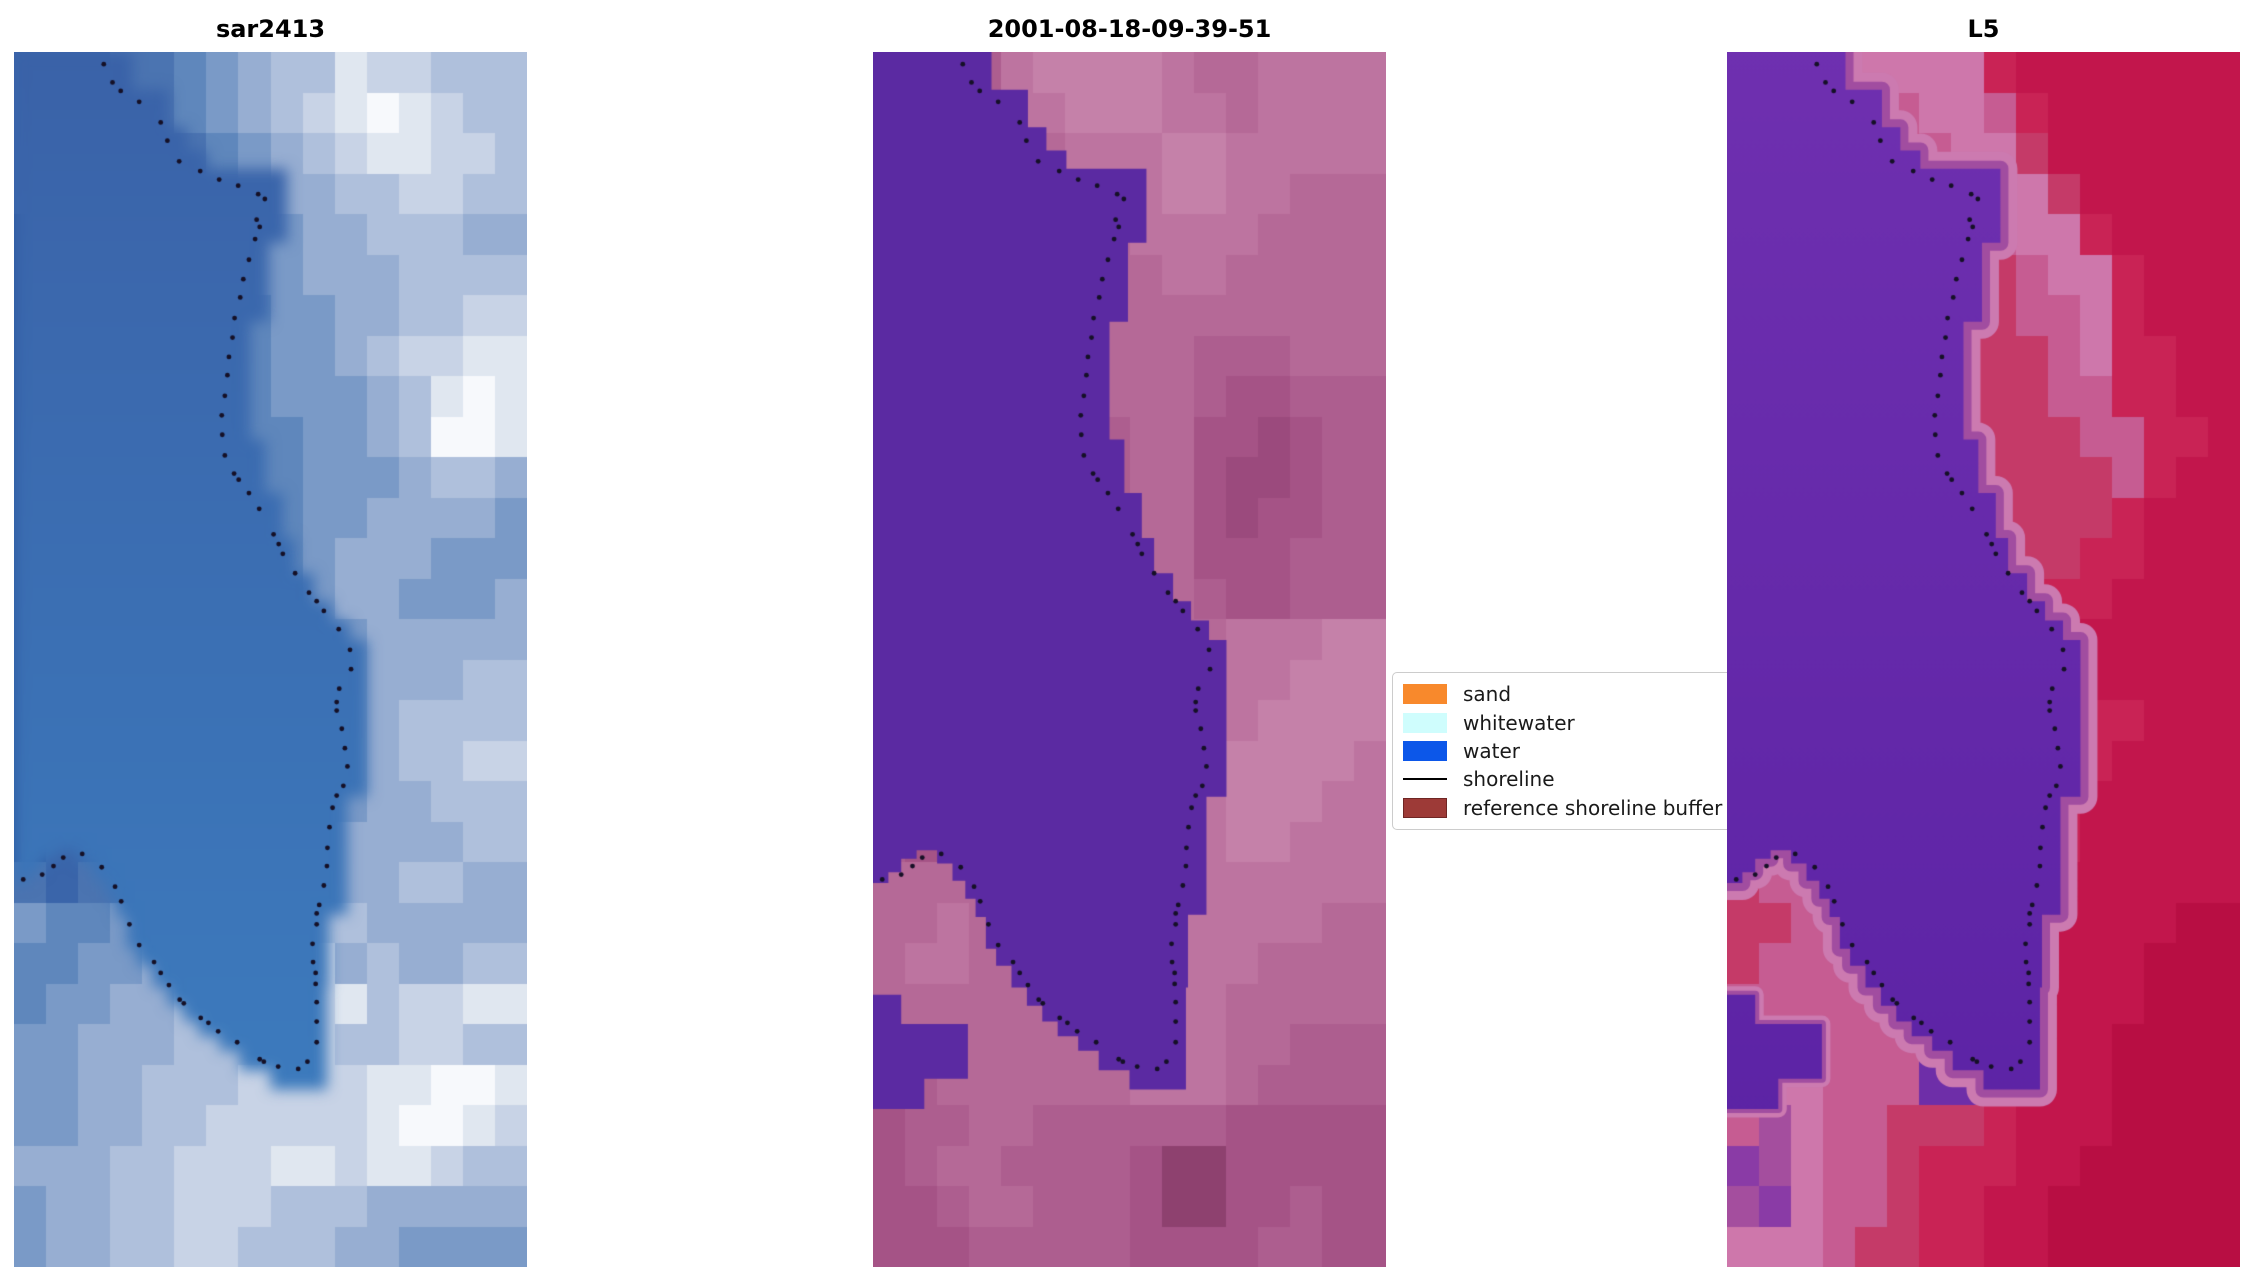 The image size is (2254, 1283). I want to click on legend-item-sand: sand, so click(1568, 694).